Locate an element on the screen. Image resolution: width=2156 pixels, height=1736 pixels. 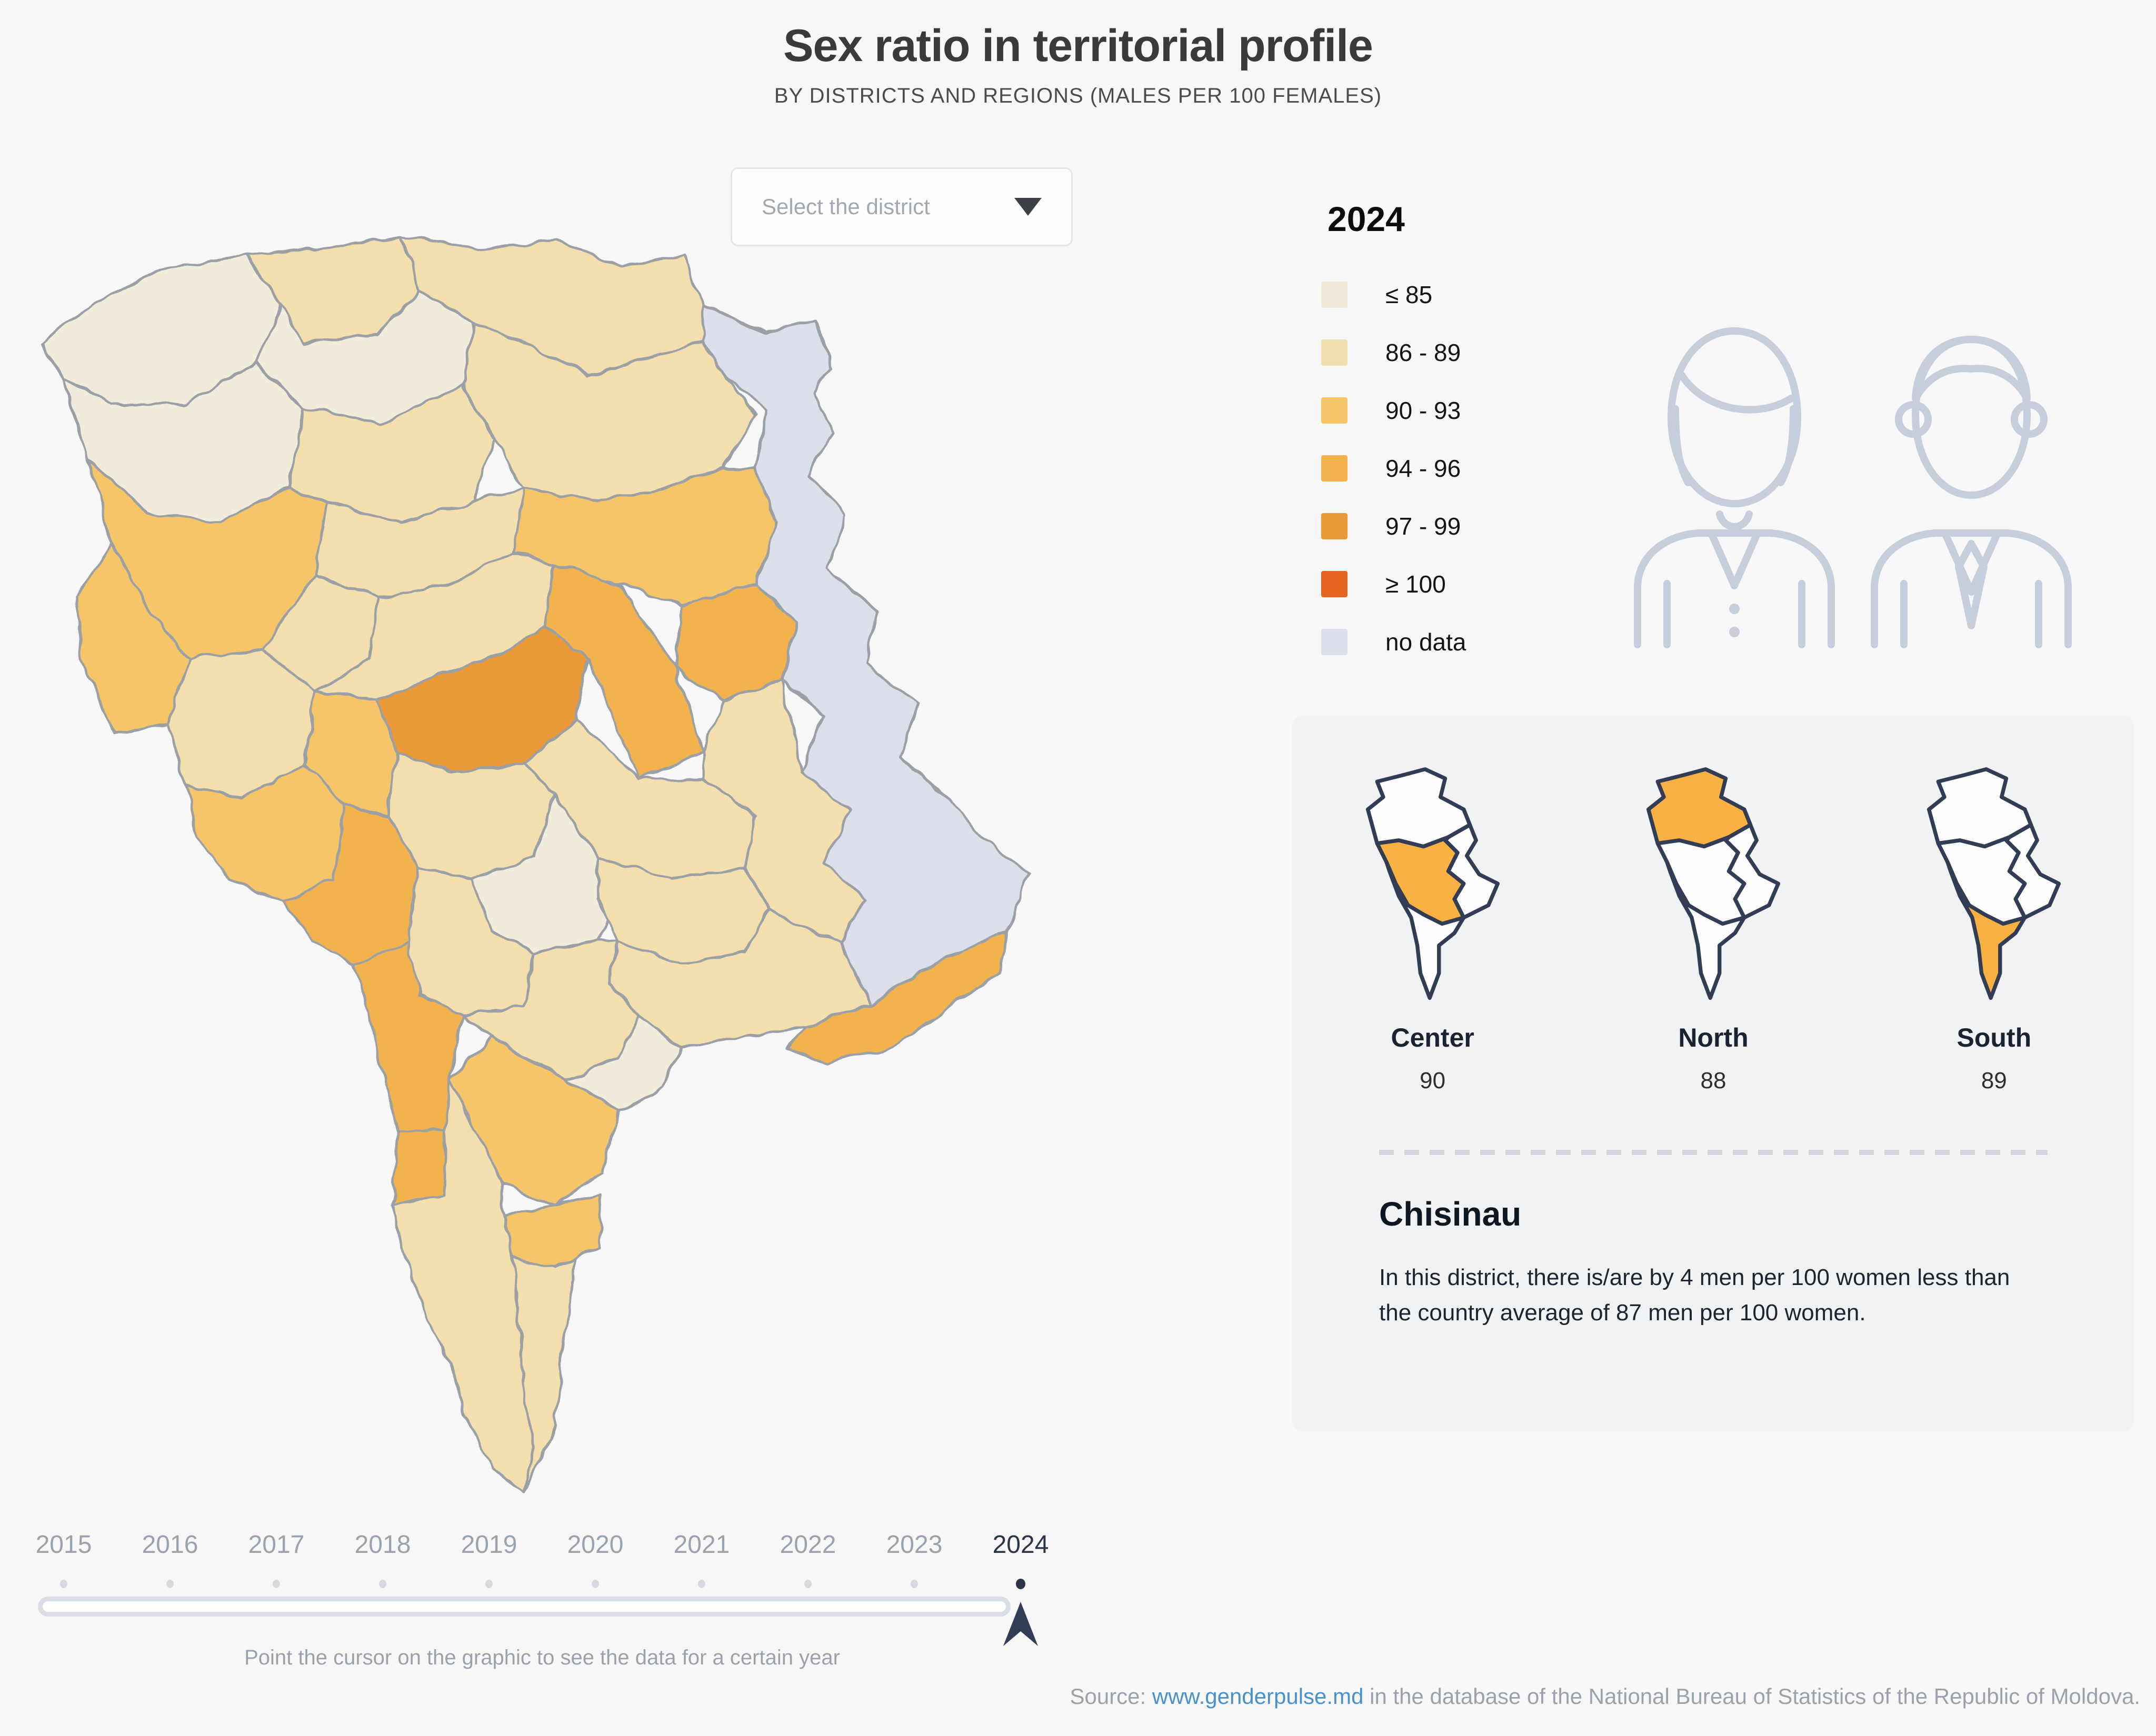
south-region-minimap is located at coordinates (1994, 886).